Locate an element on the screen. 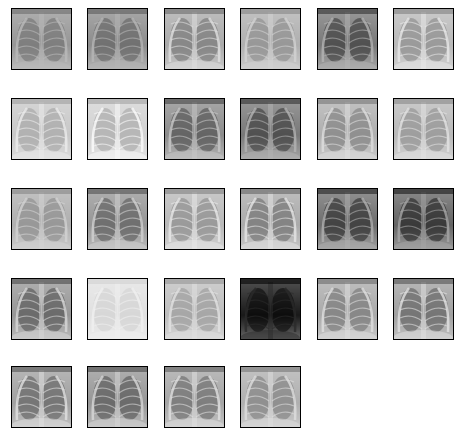 The image size is (464, 441). top-shadow is located at coordinates (117, 369).